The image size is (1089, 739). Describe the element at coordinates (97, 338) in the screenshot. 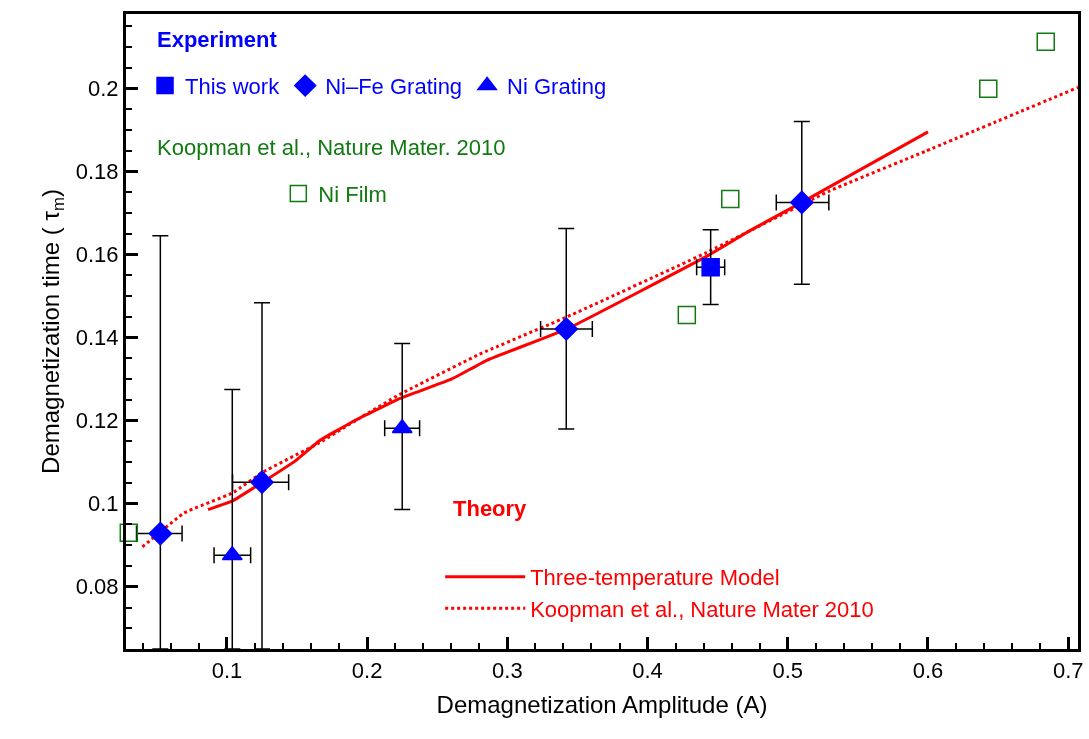

I see `y-tick-label: 0.14` at that location.